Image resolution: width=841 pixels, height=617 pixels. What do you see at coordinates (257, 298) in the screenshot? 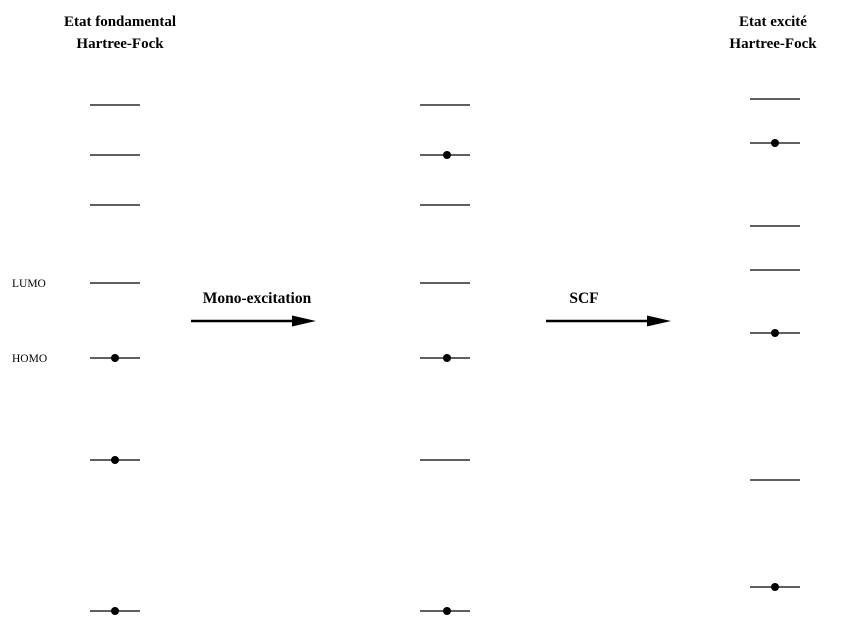
I see `arrow-label-0: Mono-excitation` at bounding box center [257, 298].